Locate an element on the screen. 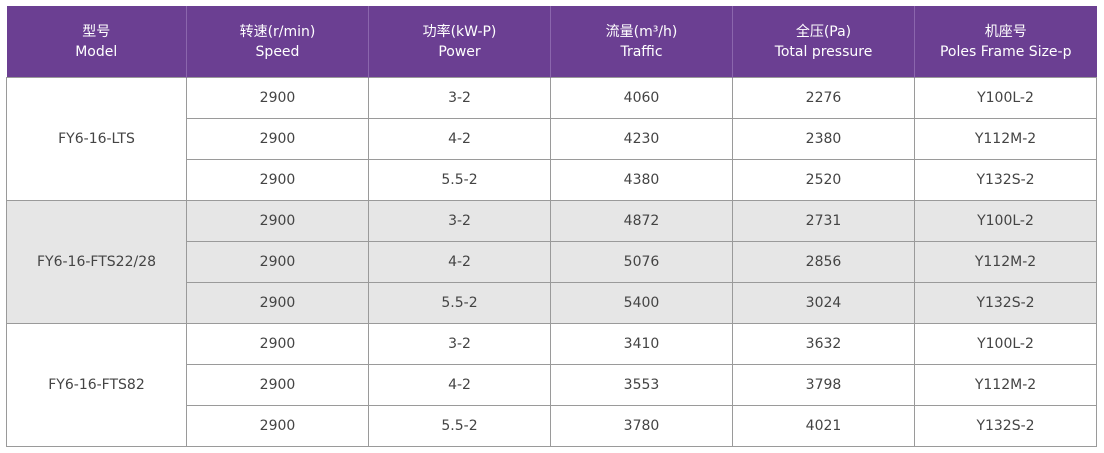  header-frame-size: 机座号 Poles Frame Size-p is located at coordinates (1005, 42).